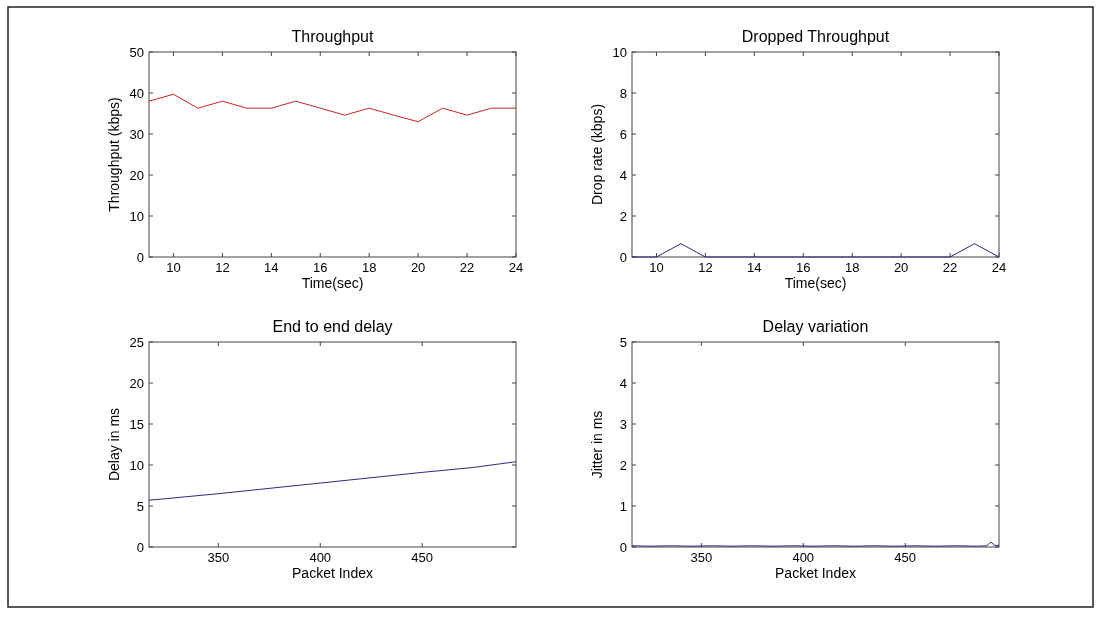  Describe the element at coordinates (136, 93) in the screenshot. I see `y-tick-label: 40` at that location.